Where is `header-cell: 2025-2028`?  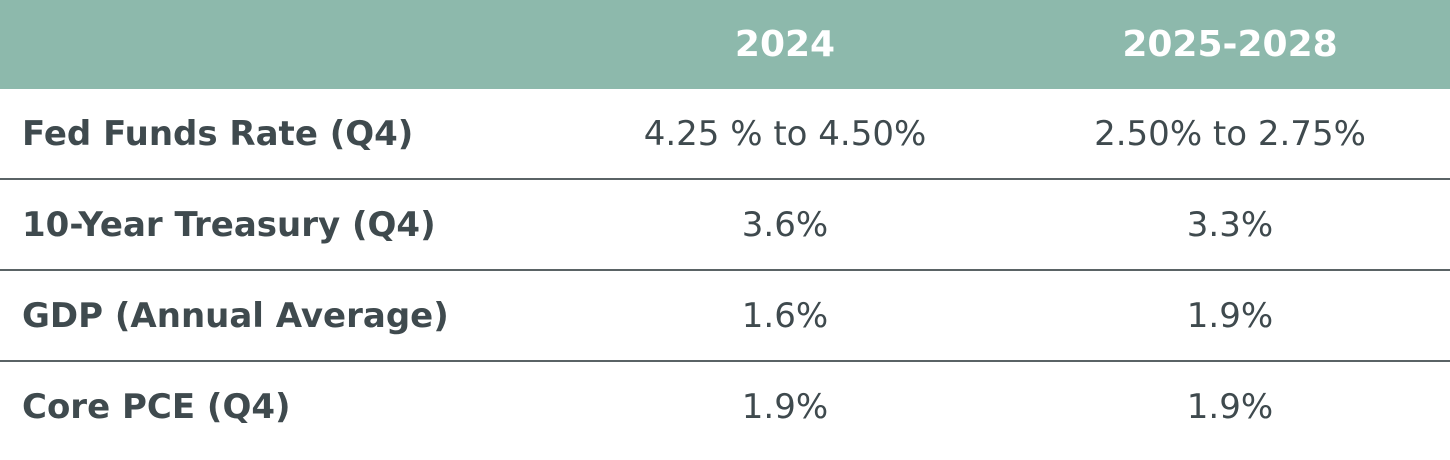 header-cell: 2025-2028 is located at coordinates (1230, 44).